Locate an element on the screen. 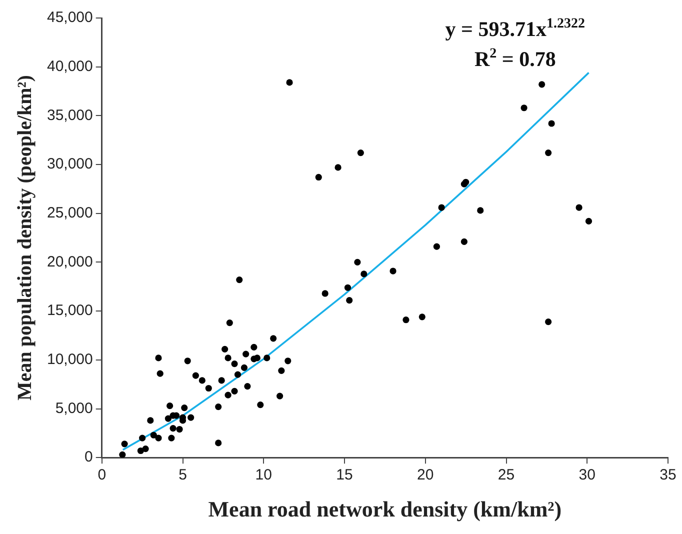 Image resolution: width=682 pixels, height=534 pixels. y-tick-label: 20,000 is located at coordinates (69, 261).